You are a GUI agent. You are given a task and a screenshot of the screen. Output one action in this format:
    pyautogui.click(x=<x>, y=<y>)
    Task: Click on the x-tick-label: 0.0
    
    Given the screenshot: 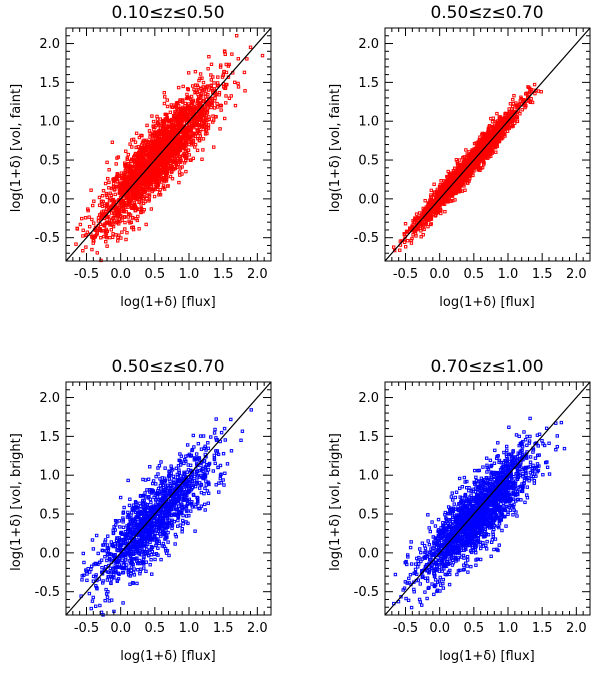 What is the action you would take?
    pyautogui.click(x=439, y=274)
    